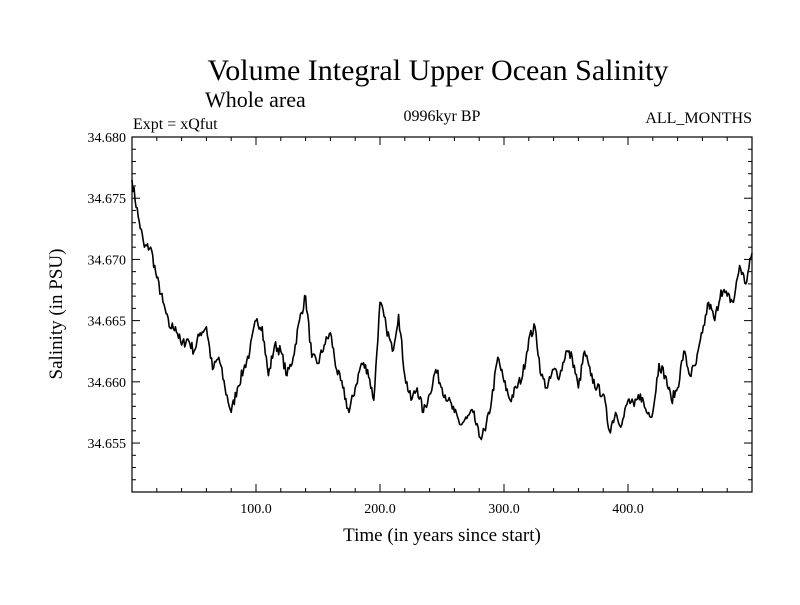  I want to click on chart-subtitle: Whole area, so click(255, 99).